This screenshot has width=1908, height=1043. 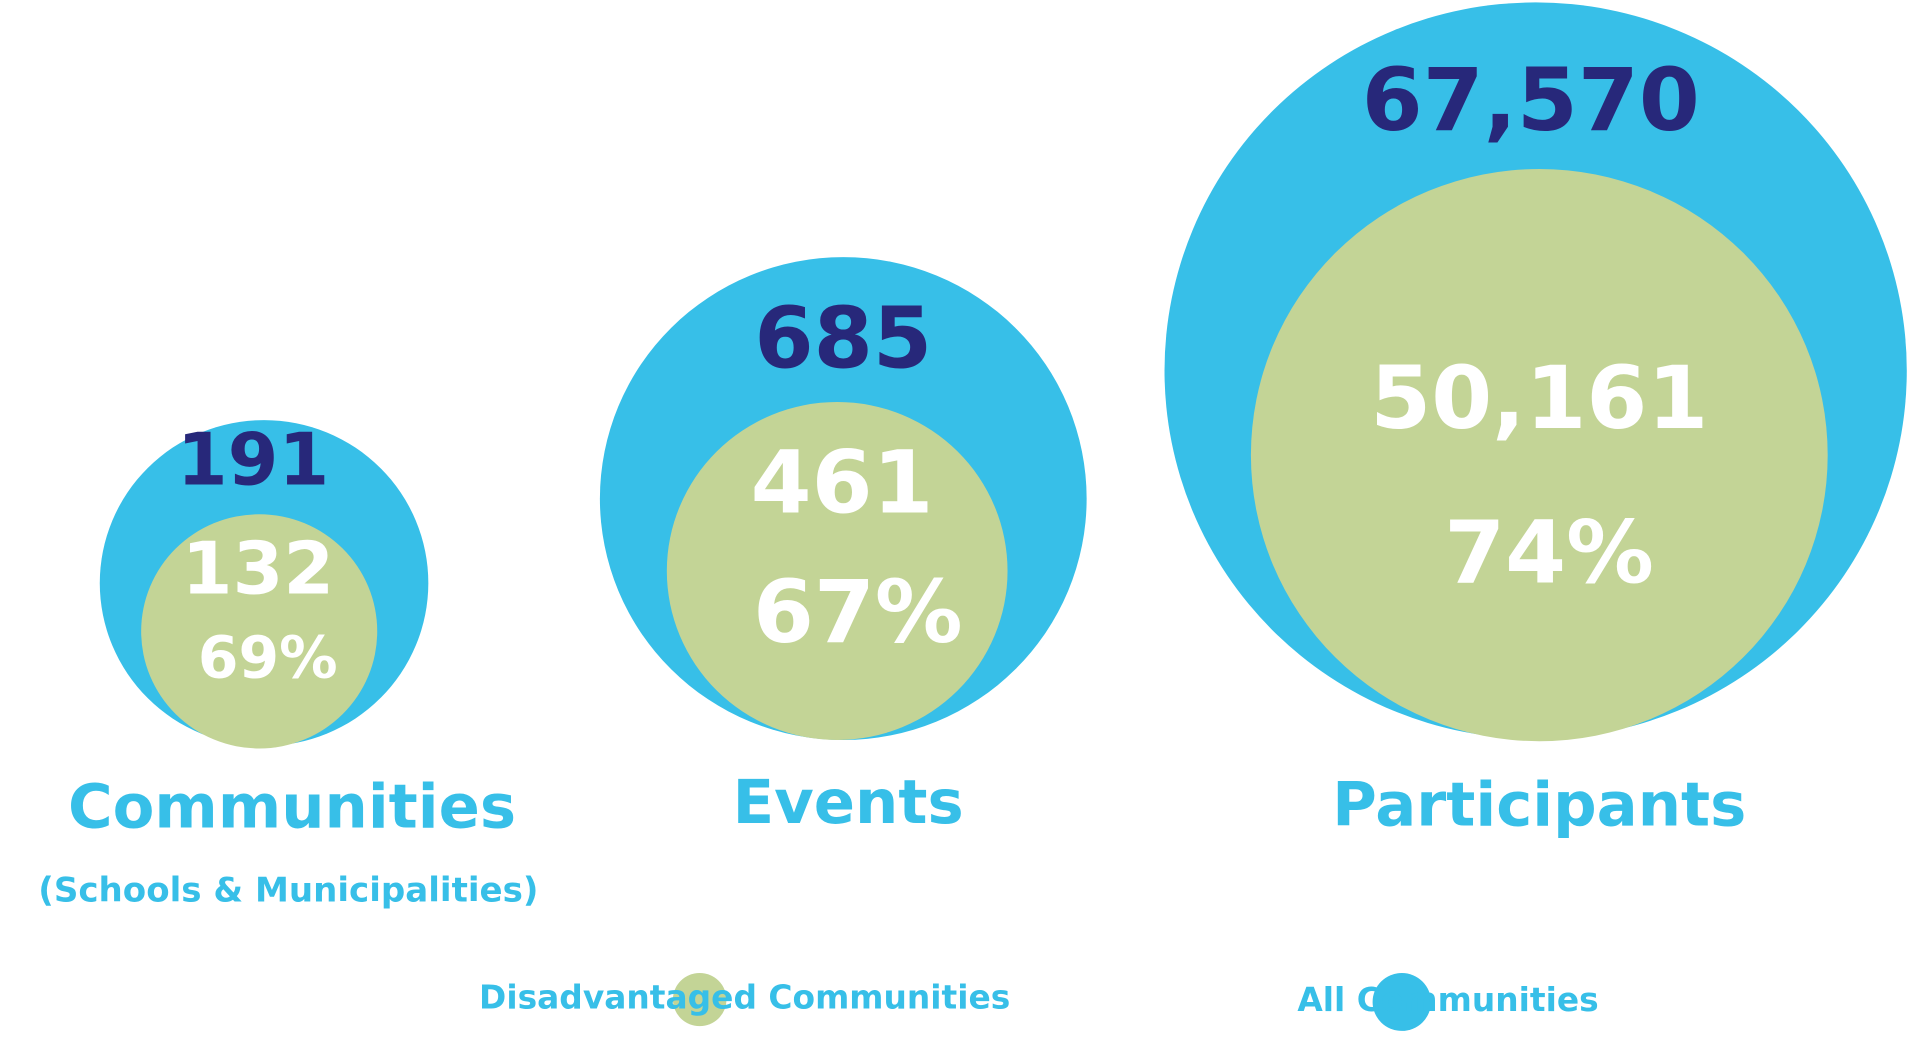 What do you see at coordinates (1539, 399) in the screenshot?
I see `subset-label: 50,161` at bounding box center [1539, 399].